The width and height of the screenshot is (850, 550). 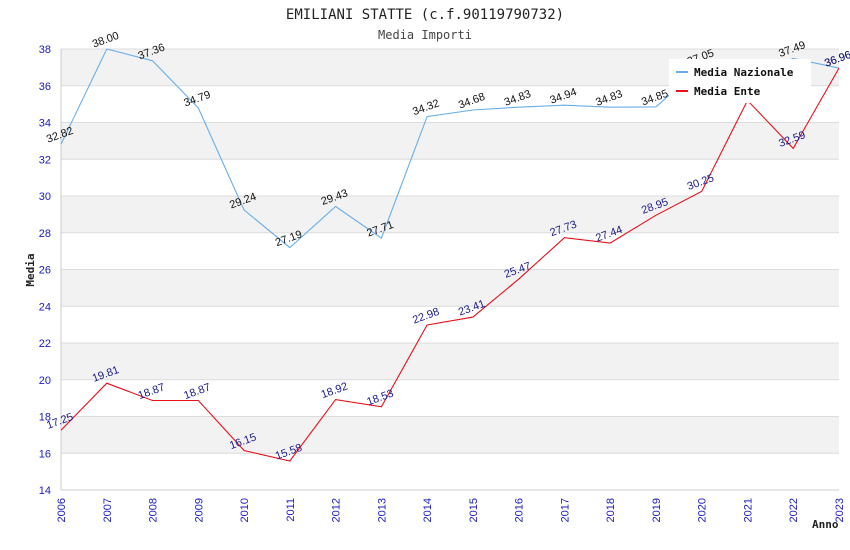 What do you see at coordinates (45, 381) in the screenshot?
I see `y-tick-label: 20` at bounding box center [45, 381].